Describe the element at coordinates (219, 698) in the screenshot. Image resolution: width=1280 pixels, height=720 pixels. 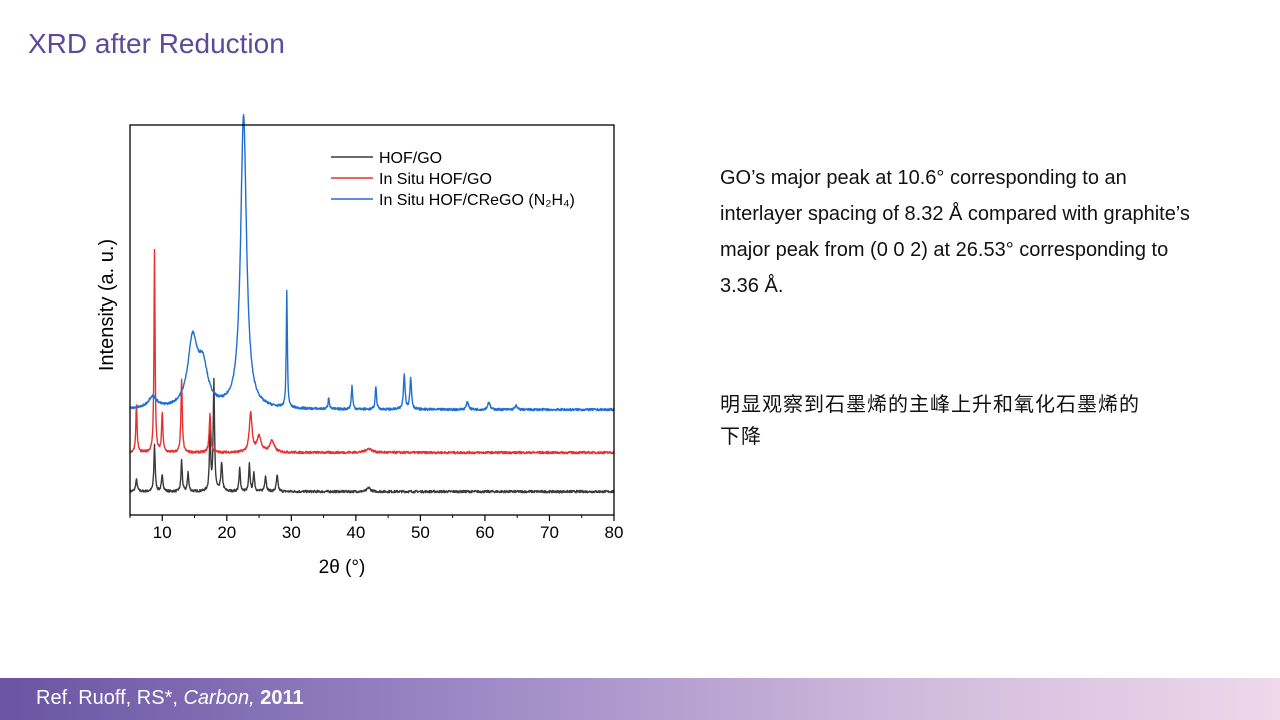
I see `reference-journal: Carbon,` at that location.